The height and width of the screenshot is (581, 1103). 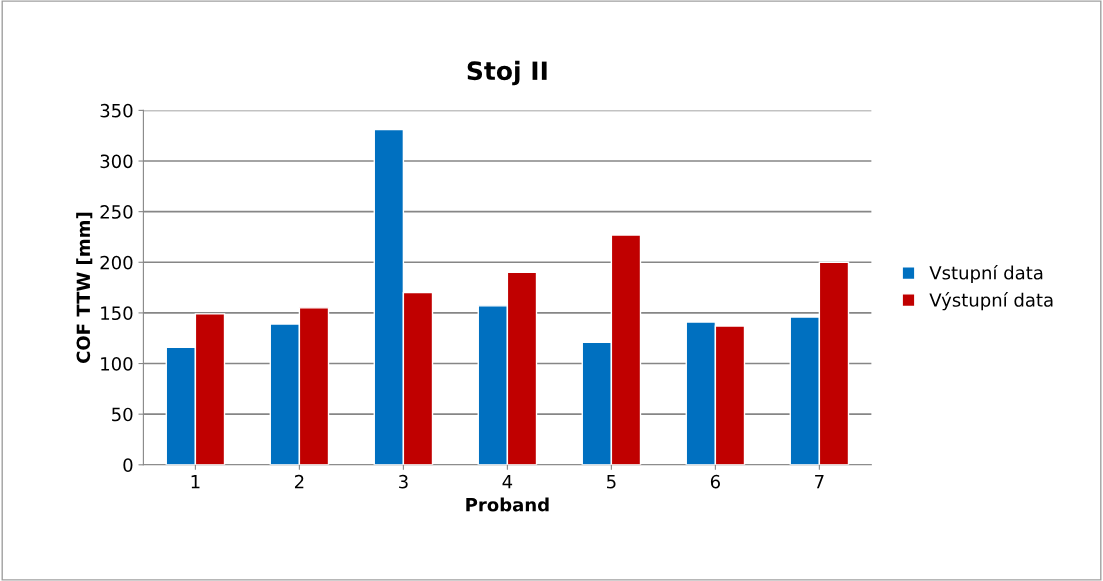 I want to click on y-tick-label: 200, so click(x=116, y=262).